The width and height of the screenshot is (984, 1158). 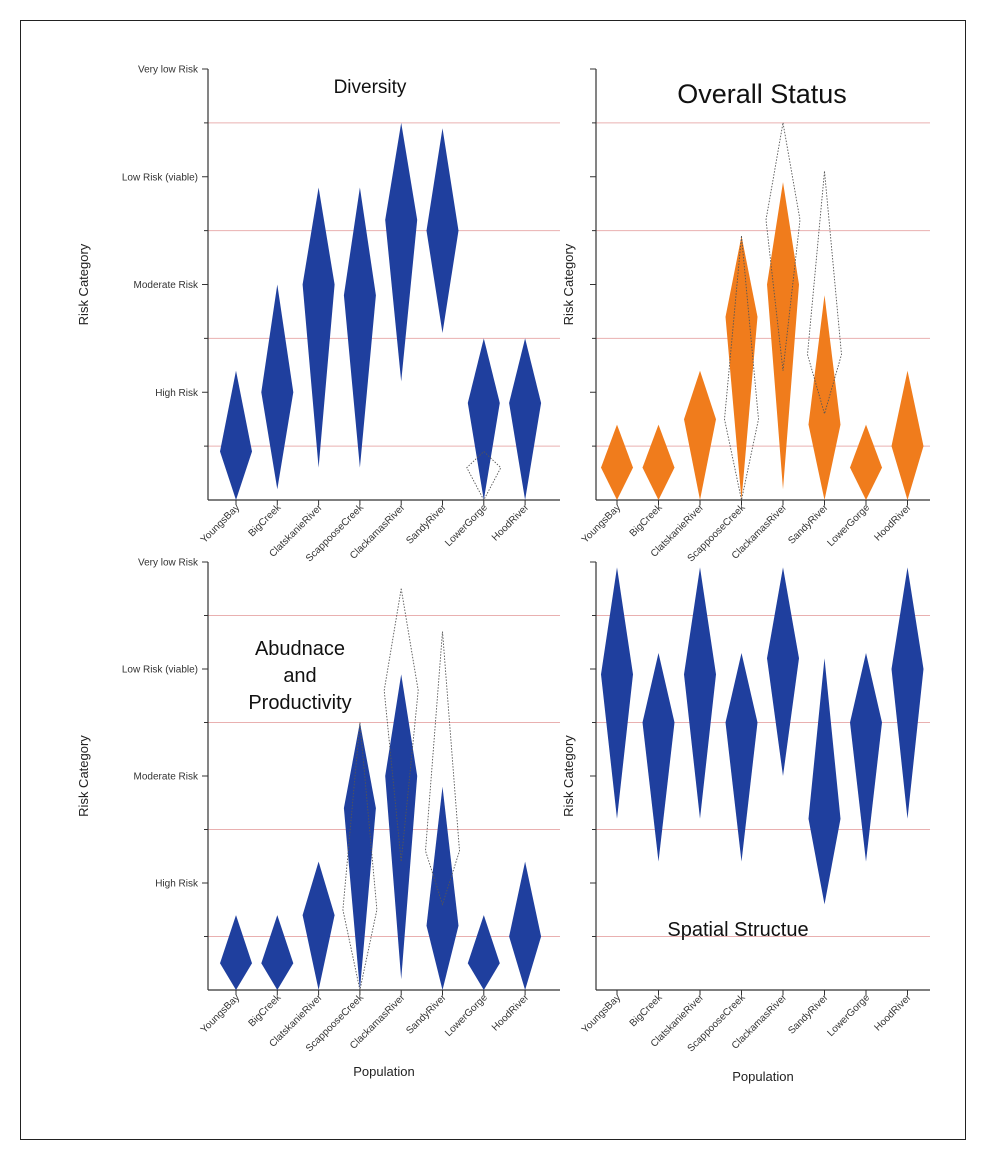 I want to click on panel-title: Overall Status, so click(x=762, y=94).